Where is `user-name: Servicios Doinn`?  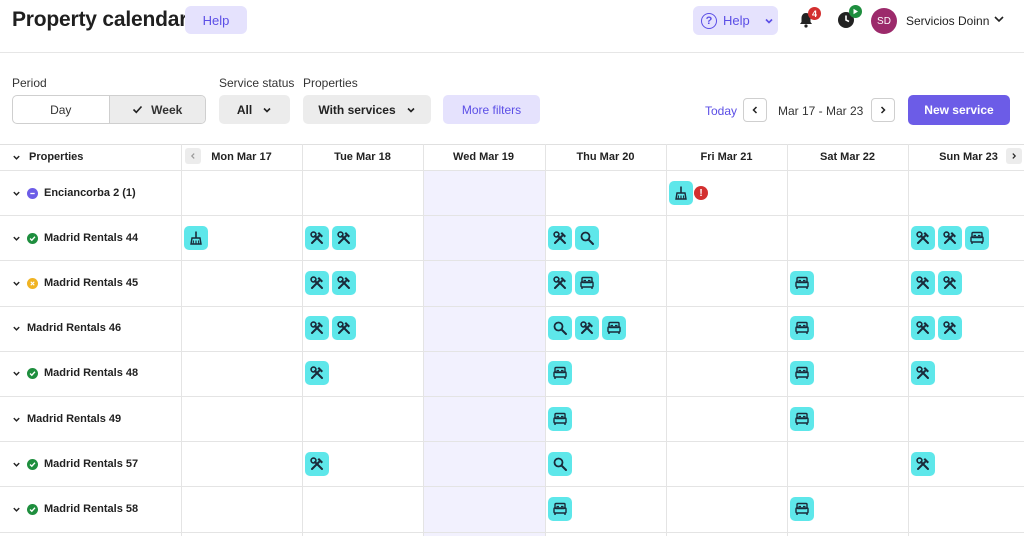
user-name: Servicios Doinn is located at coordinates (948, 21).